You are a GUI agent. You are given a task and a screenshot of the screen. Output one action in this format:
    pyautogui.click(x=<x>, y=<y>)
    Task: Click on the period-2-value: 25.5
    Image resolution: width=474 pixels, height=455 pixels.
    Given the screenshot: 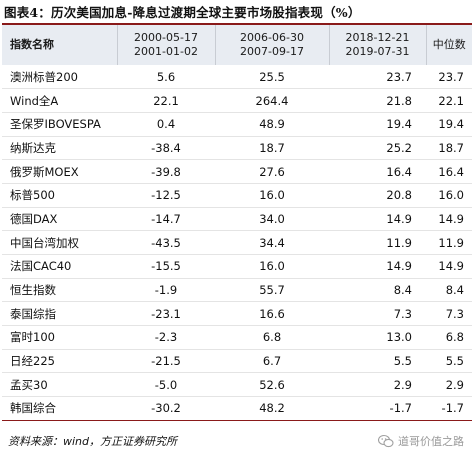 What is the action you would take?
    pyautogui.click(x=272, y=77)
    